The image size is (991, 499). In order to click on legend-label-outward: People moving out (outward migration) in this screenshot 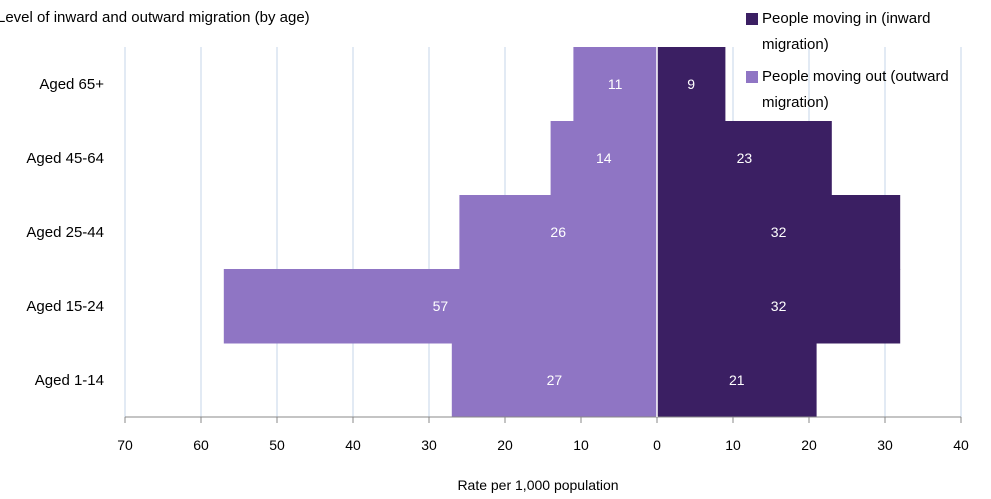, I will do `click(855, 89)`.